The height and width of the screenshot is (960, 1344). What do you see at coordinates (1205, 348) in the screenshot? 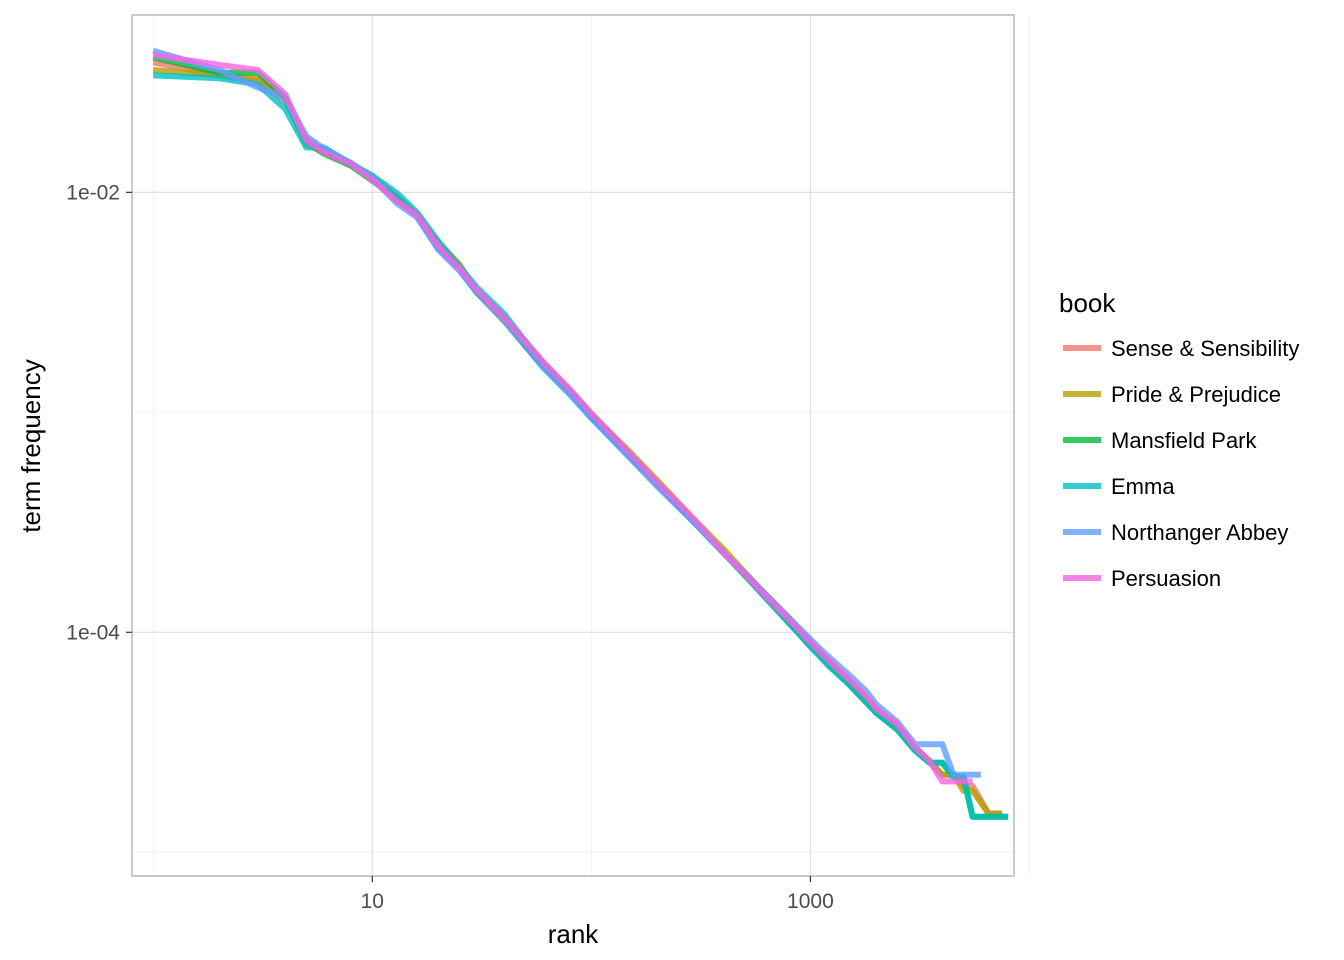
I see `legend-label-0: Sense & Sensibility` at bounding box center [1205, 348].